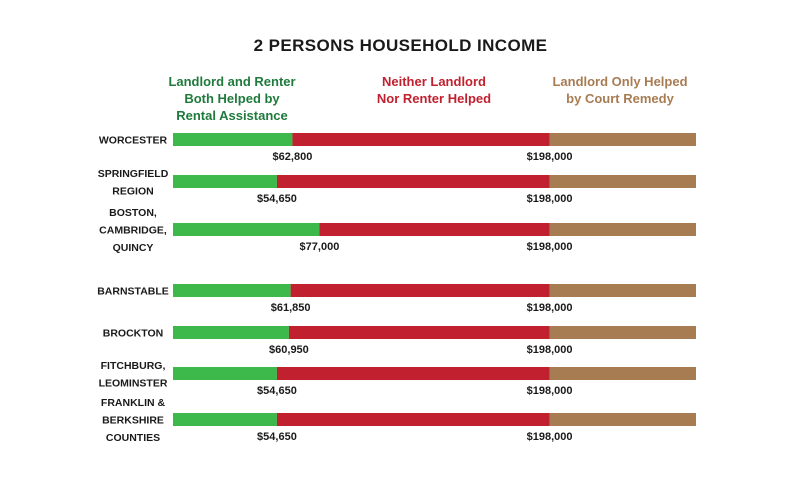  I want to click on region-label: SPRINGFIELD REGION, so click(133, 183).